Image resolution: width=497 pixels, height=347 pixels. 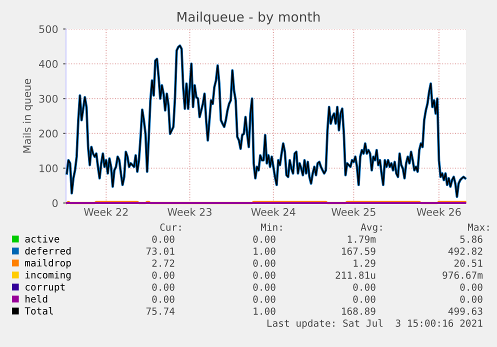 I want to click on legend-label: Total, so click(x=38, y=311).